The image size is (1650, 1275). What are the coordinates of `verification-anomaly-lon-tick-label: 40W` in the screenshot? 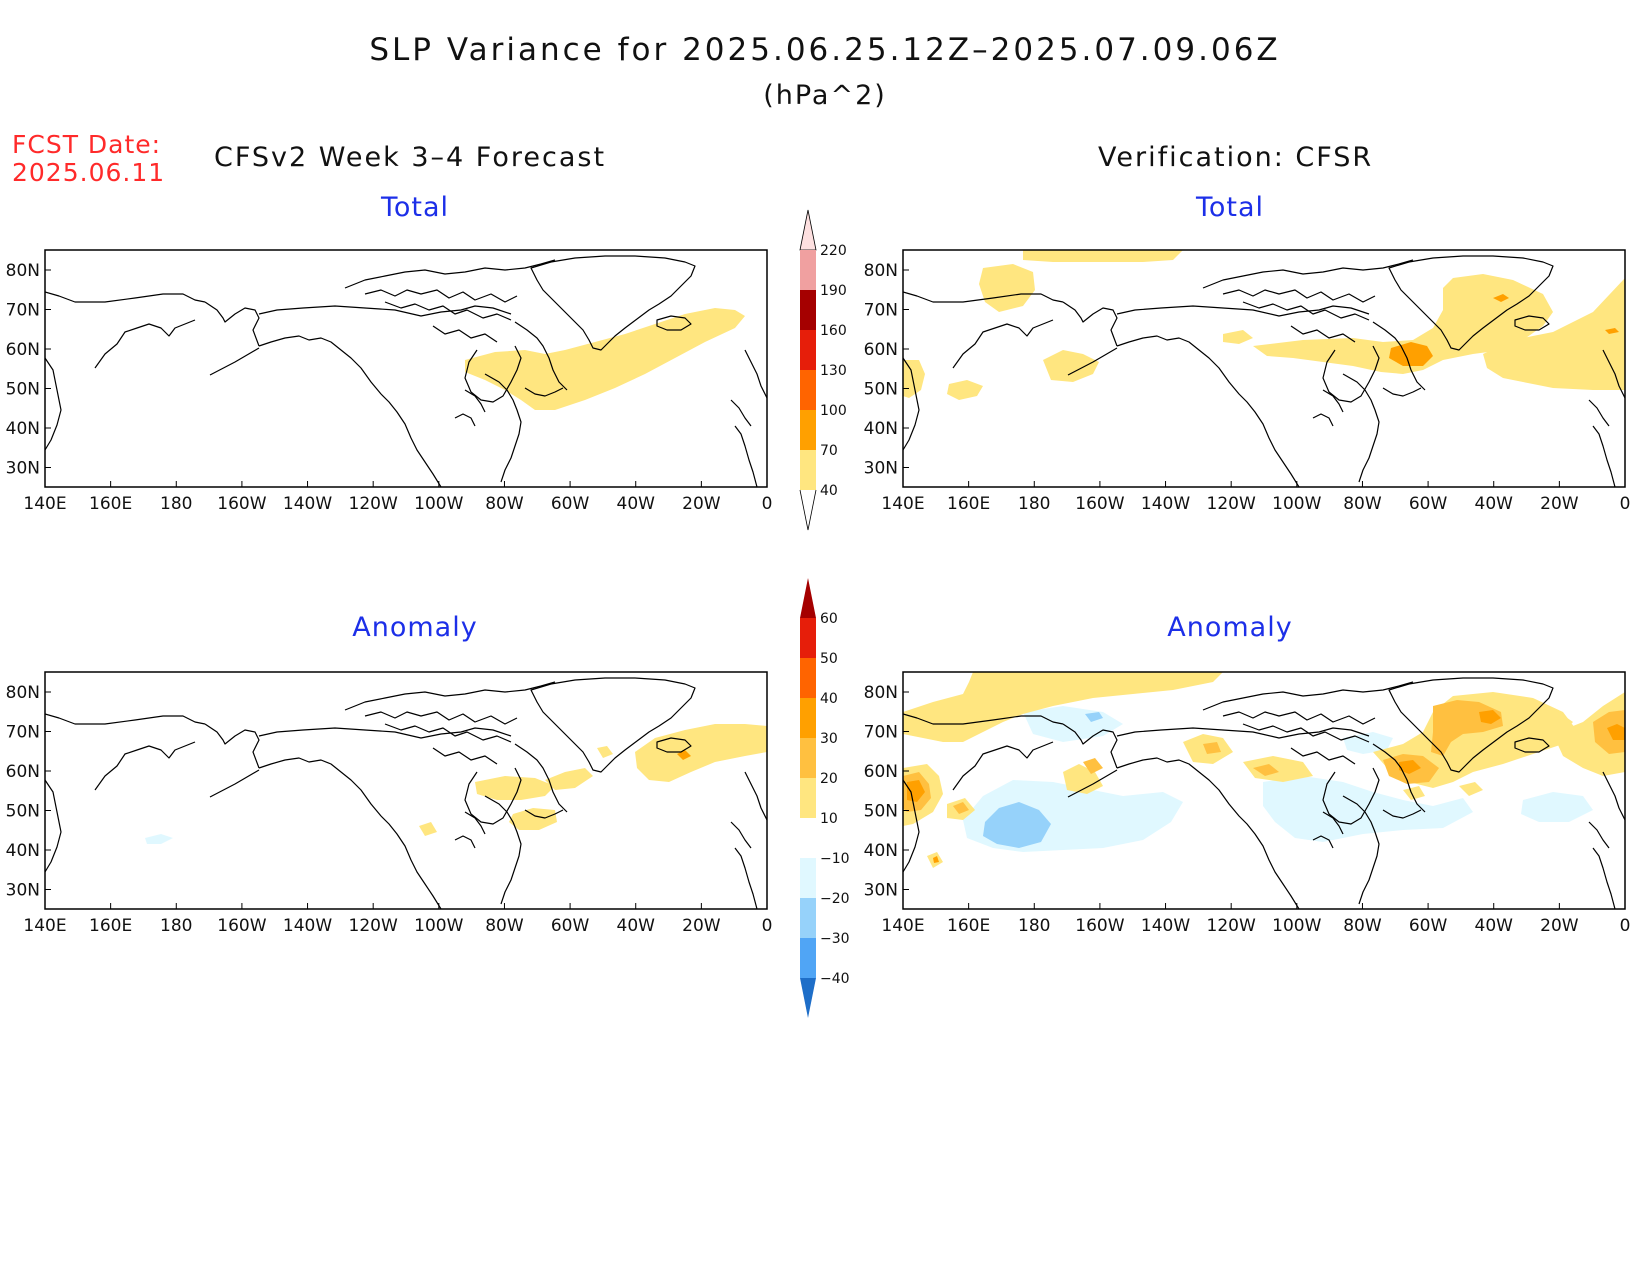 It's located at (1494, 926).